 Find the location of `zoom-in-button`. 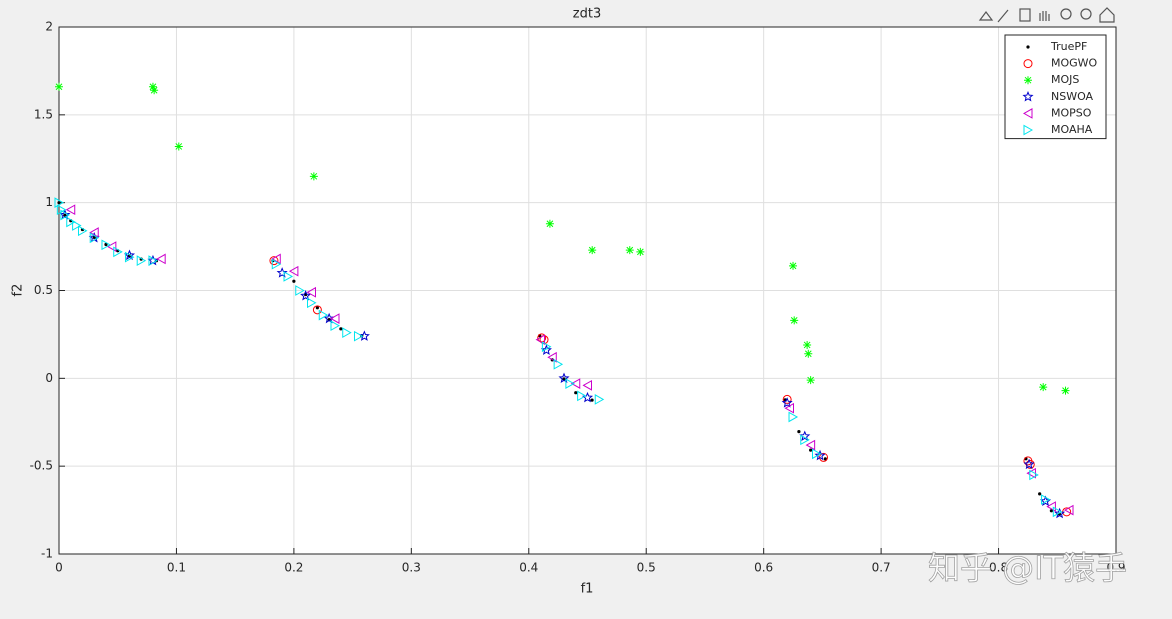

zoom-in-button is located at coordinates (1066, 14).